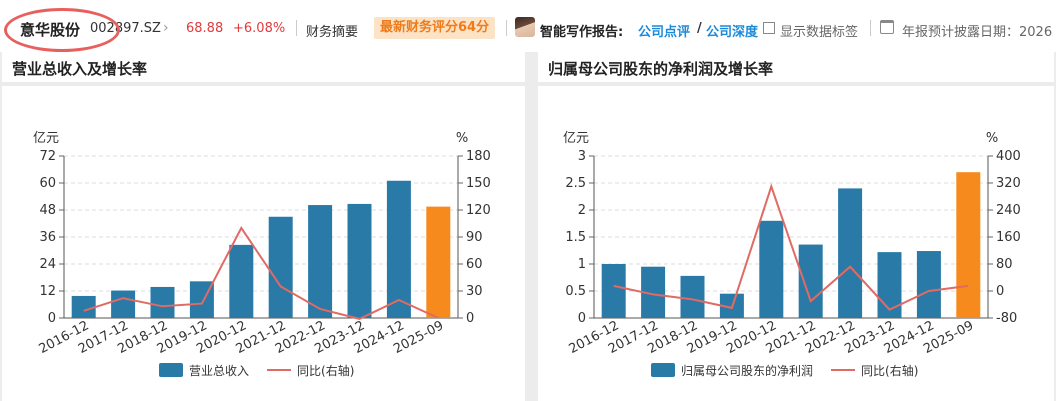 The image size is (1056, 401). Describe the element at coordinates (256, 370) in the screenshot. I see `chart-legend: 营业总收入 同比(右轴)` at that location.